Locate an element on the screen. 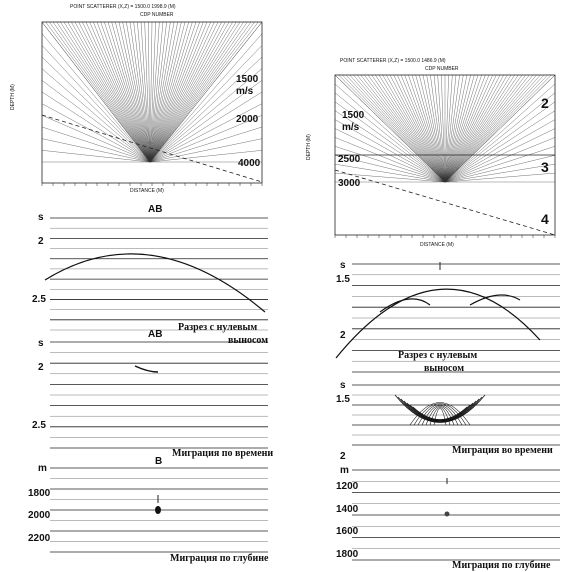 Image resolution: width=568 pixels, height=572 pixels. tick-label: 1.5 is located at coordinates (343, 279).